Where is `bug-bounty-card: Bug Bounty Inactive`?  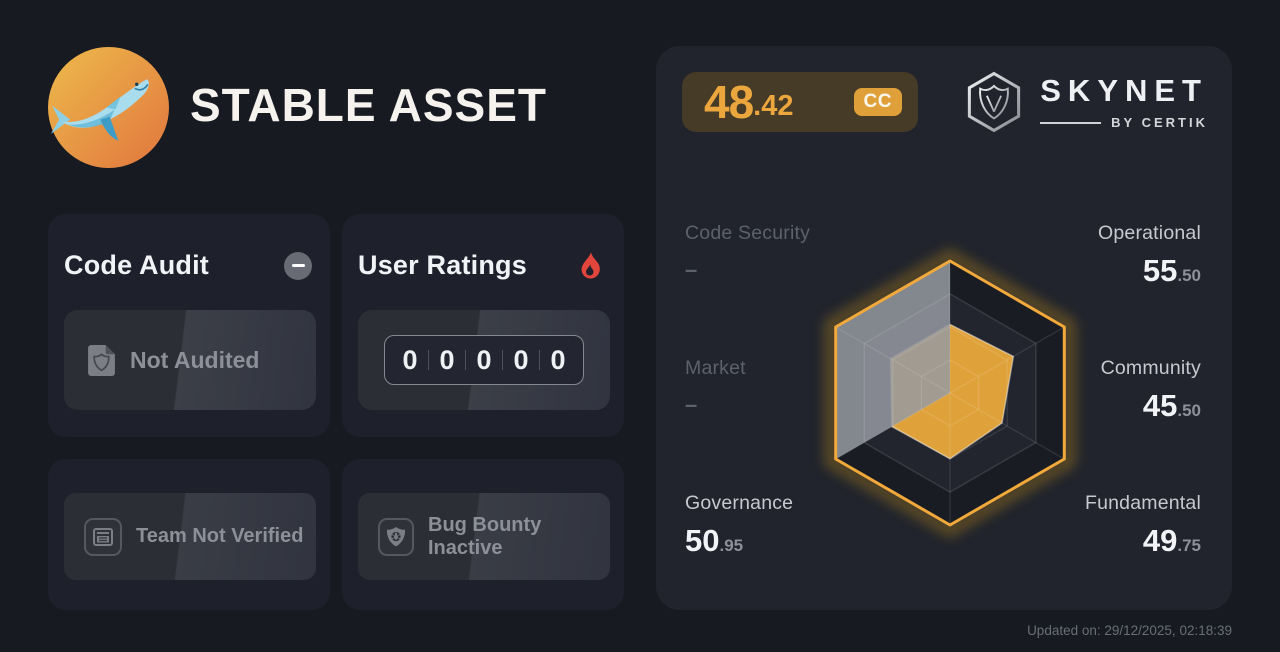 bug-bounty-card: Bug Bounty Inactive is located at coordinates (483, 534).